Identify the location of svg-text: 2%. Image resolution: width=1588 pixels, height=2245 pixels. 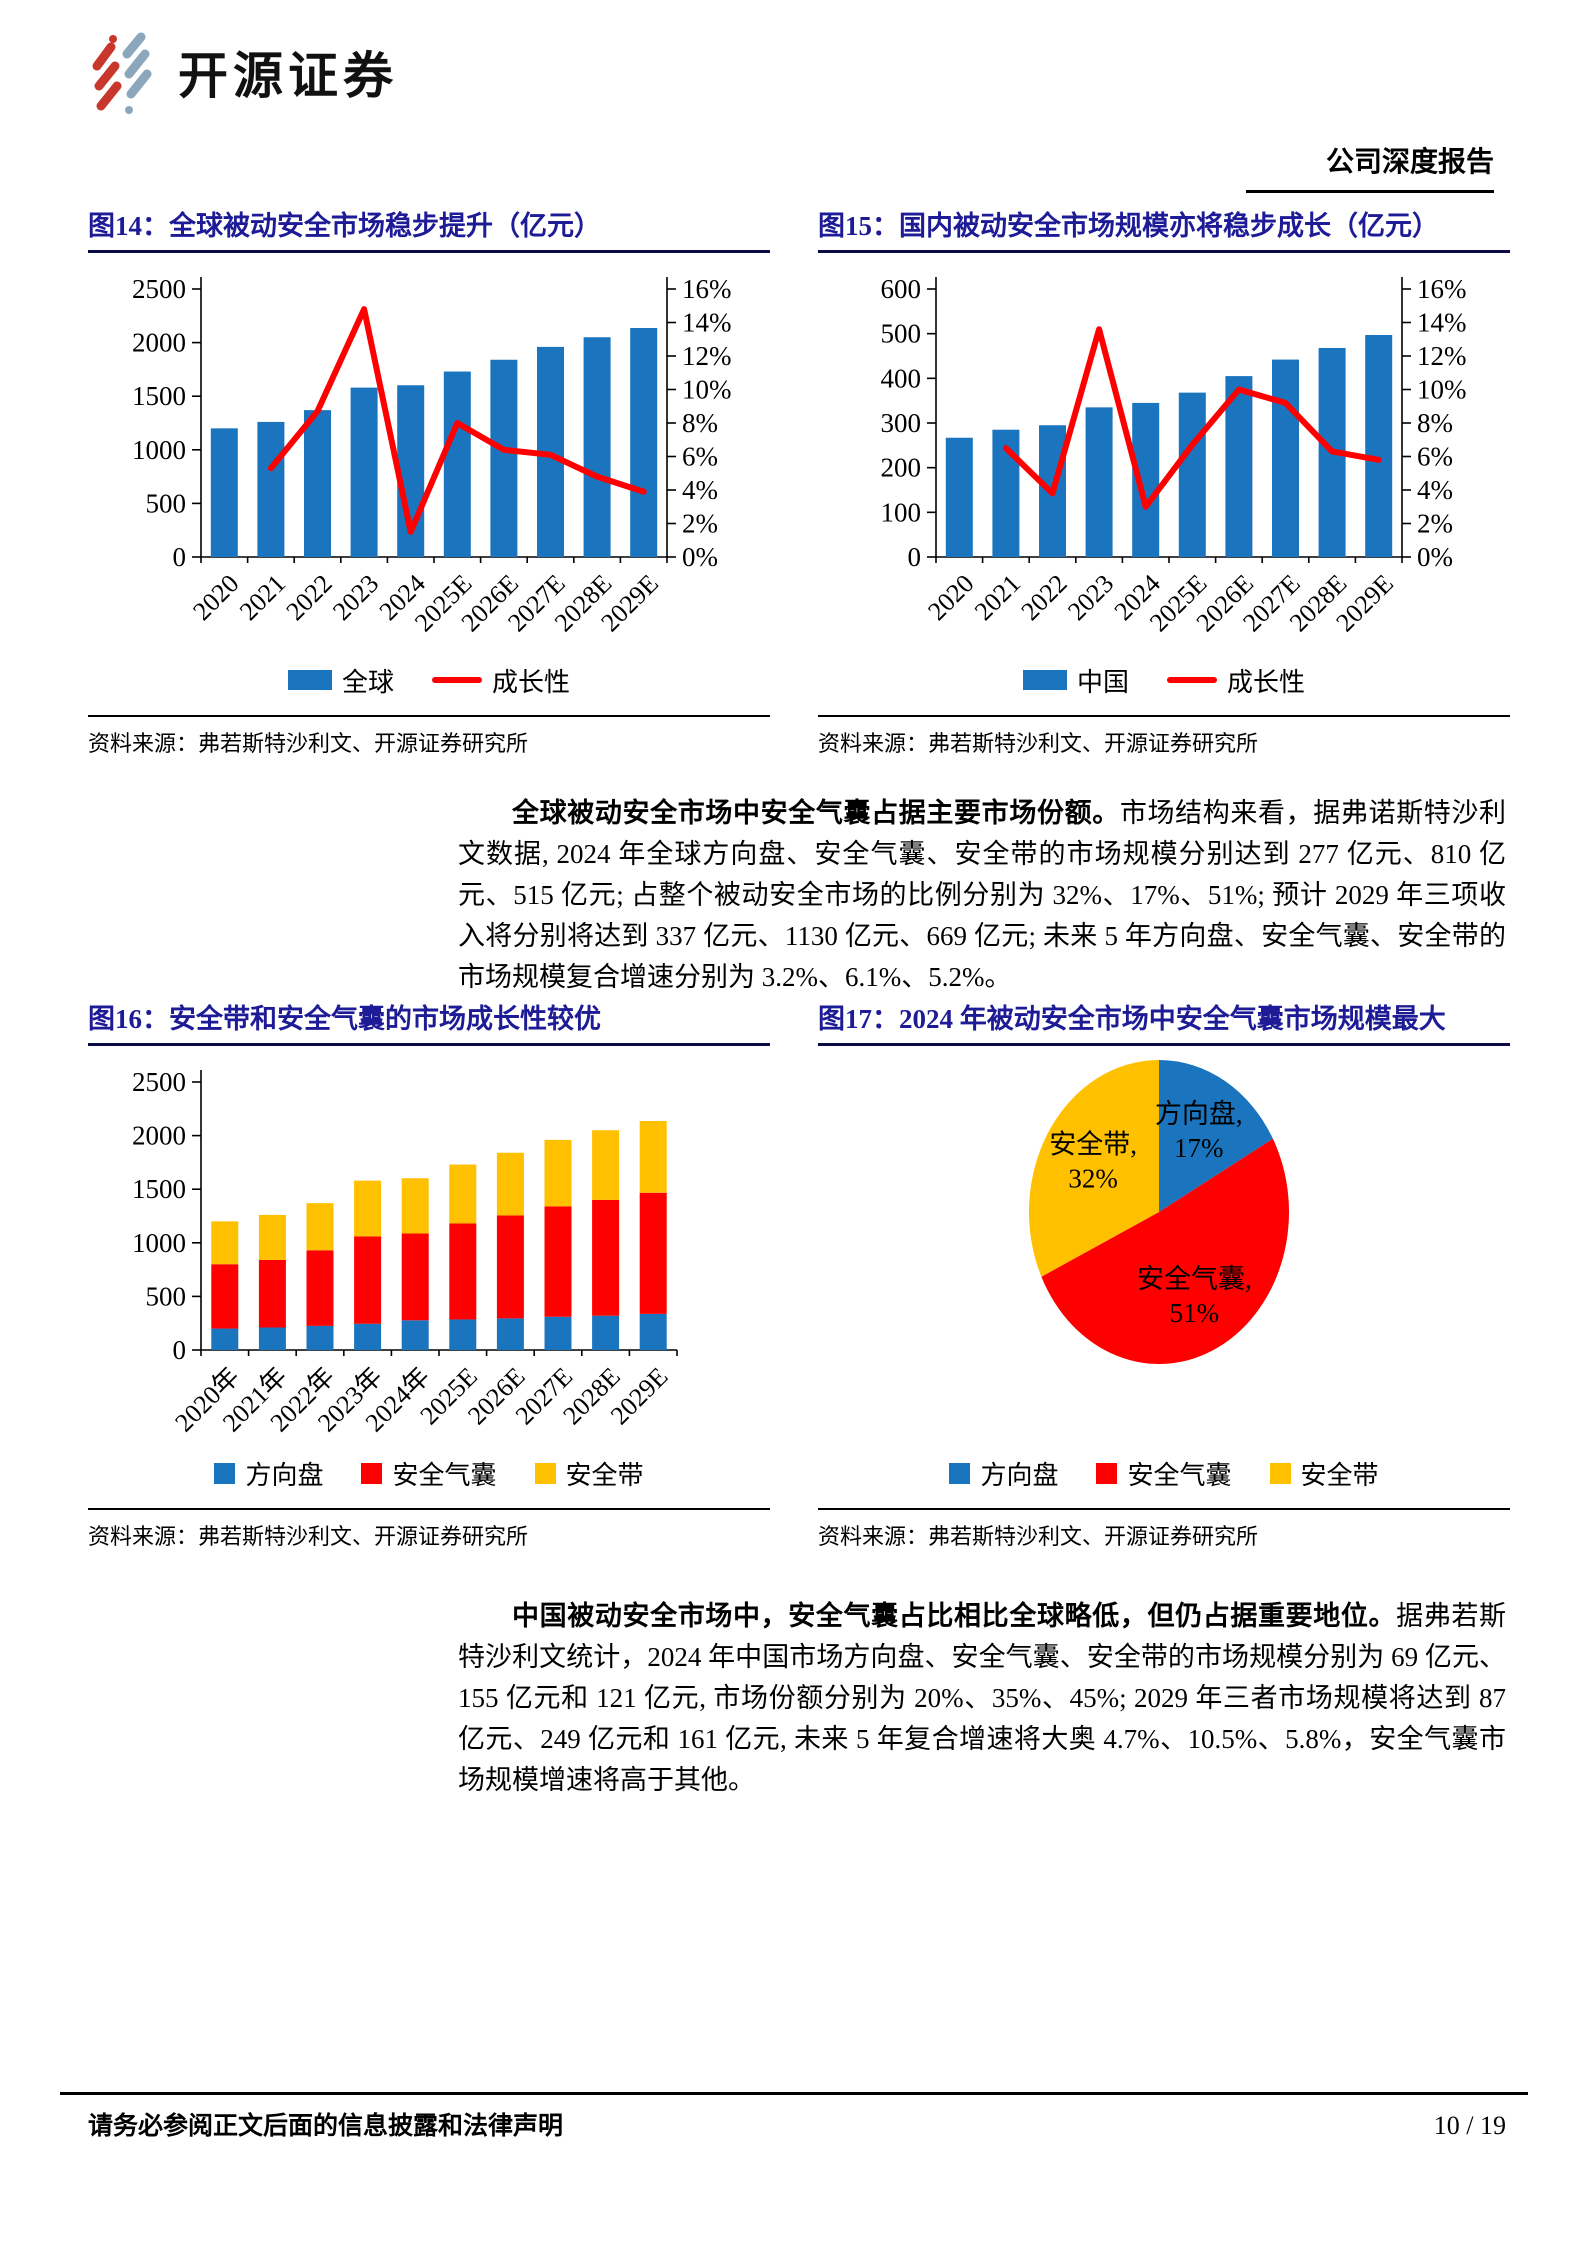
(700, 524).